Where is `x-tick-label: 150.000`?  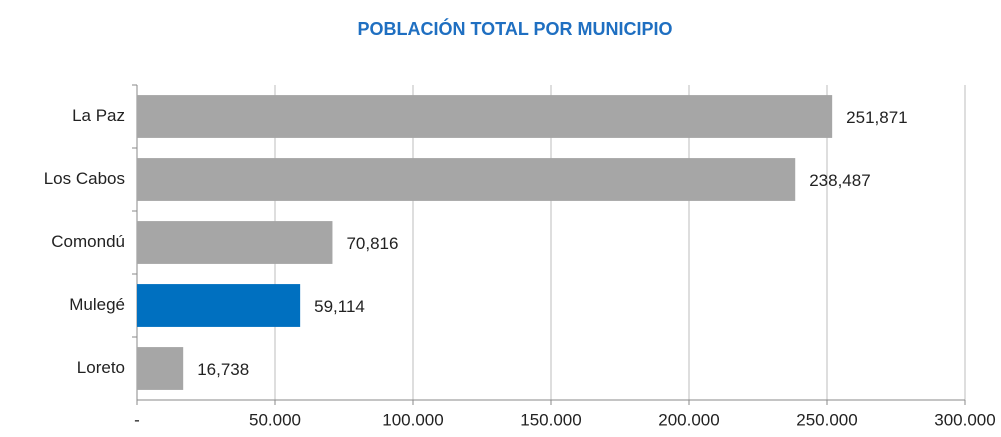
x-tick-label: 150.000 is located at coordinates (550, 419).